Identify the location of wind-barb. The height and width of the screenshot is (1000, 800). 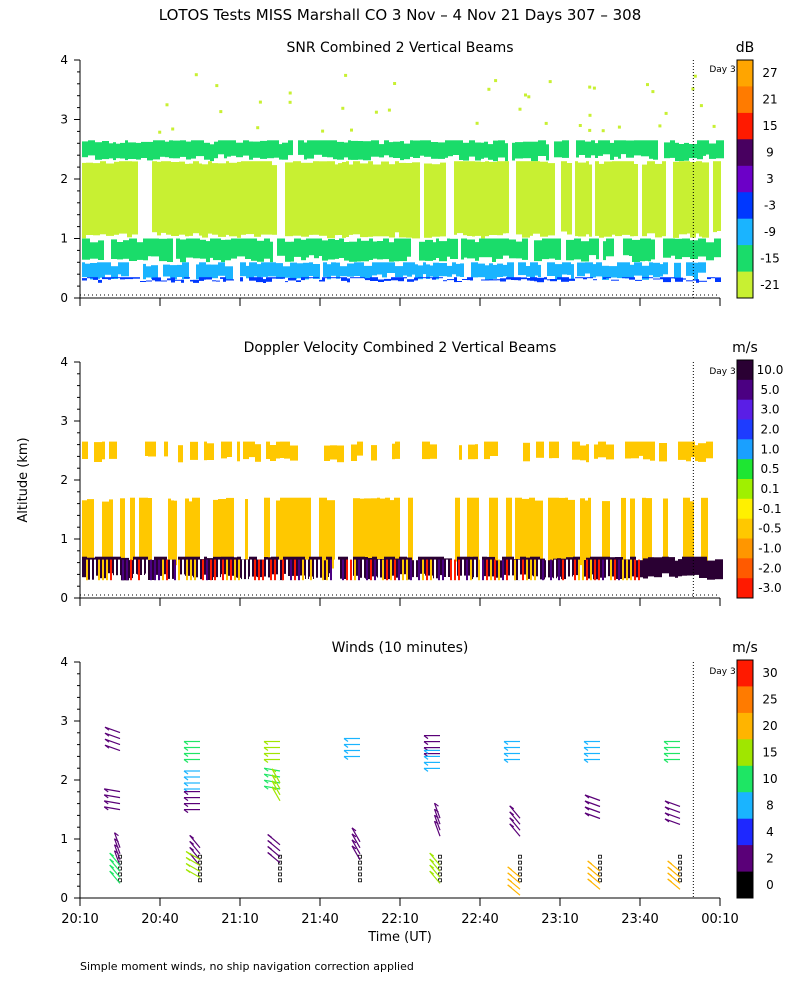
(115, 859).